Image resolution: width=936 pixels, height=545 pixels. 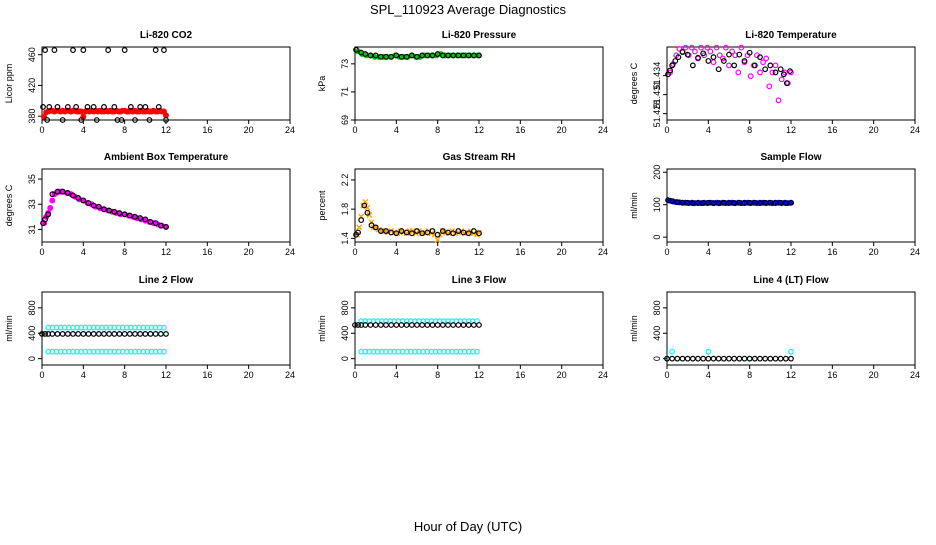 I want to click on y-tick-label: 51.434, so click(x=657, y=76).